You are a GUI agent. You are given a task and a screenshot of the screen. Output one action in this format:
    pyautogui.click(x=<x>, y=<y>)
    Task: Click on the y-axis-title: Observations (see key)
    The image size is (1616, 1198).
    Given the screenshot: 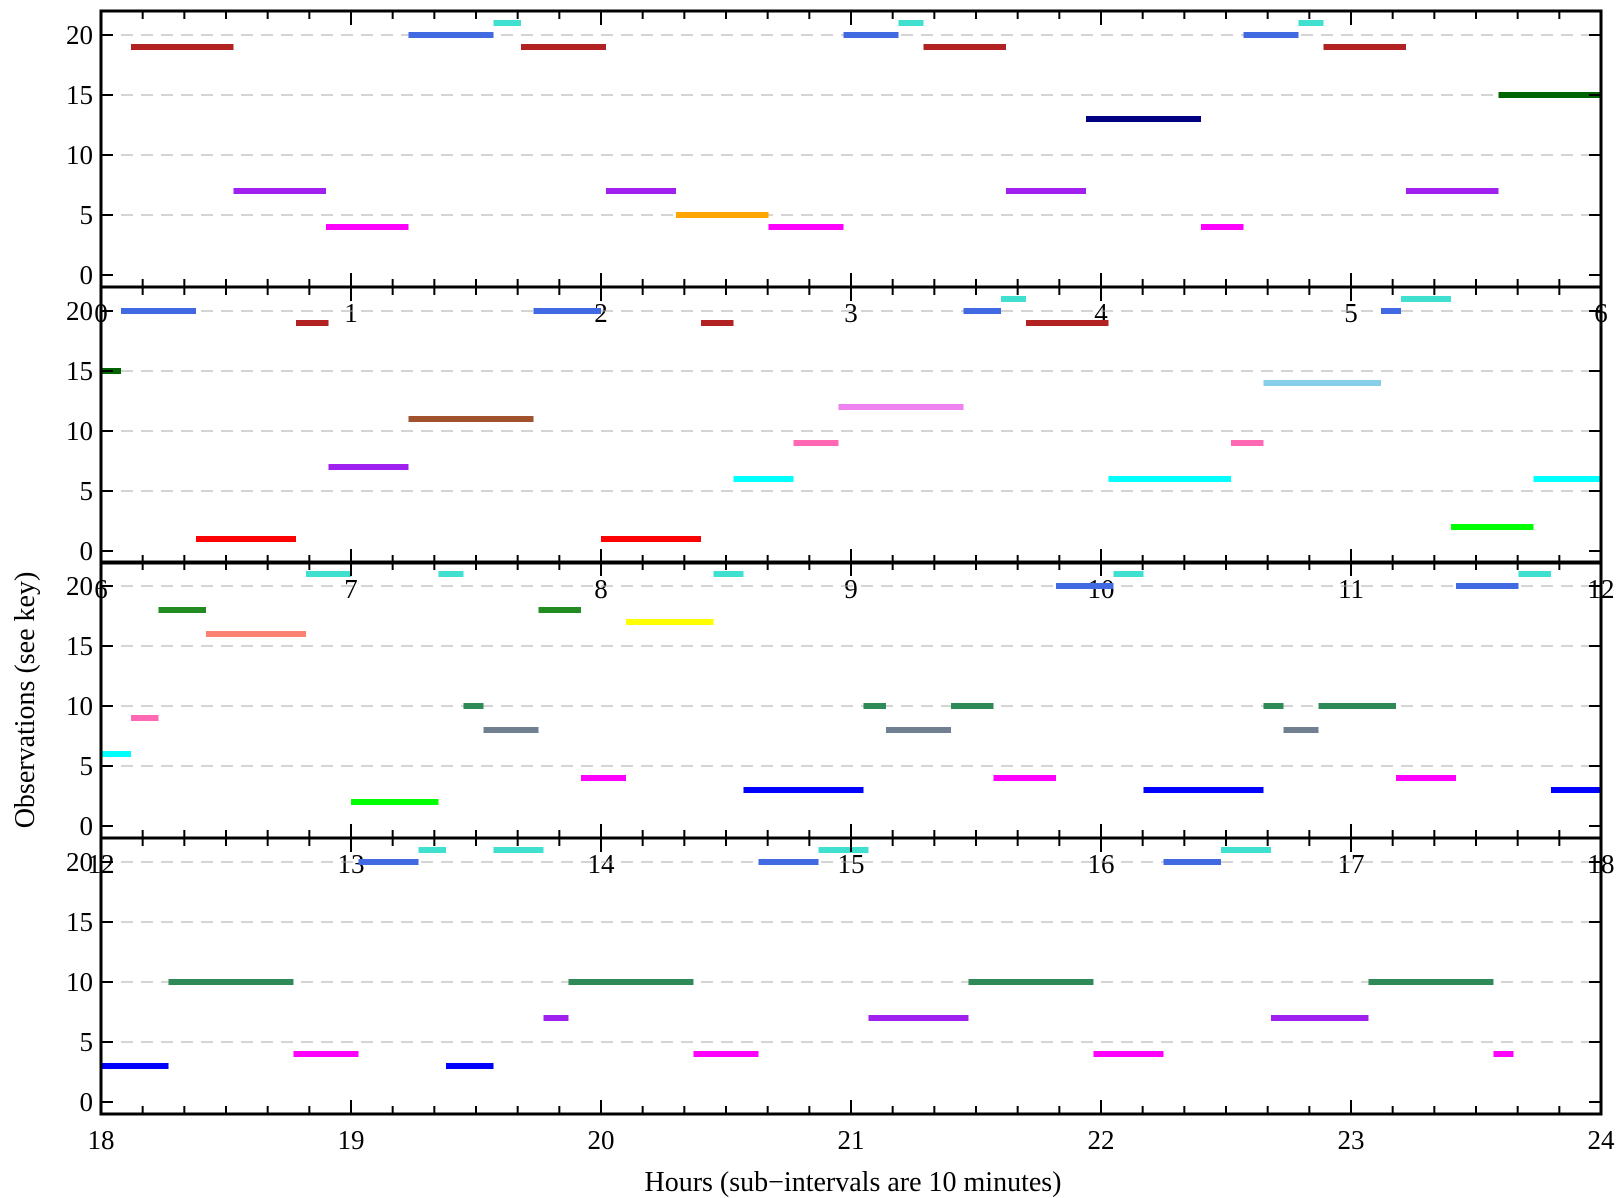 What is the action you would take?
    pyautogui.click(x=25, y=700)
    